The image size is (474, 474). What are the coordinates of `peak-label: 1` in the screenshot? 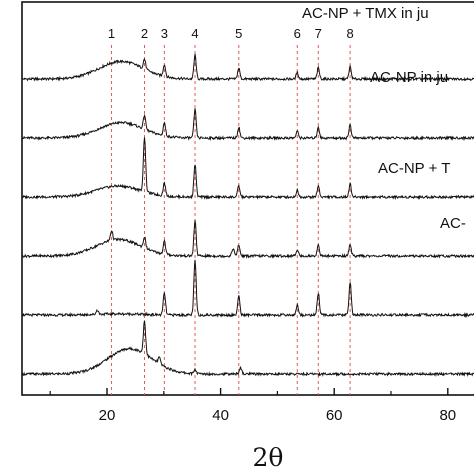 It's located at (111, 33).